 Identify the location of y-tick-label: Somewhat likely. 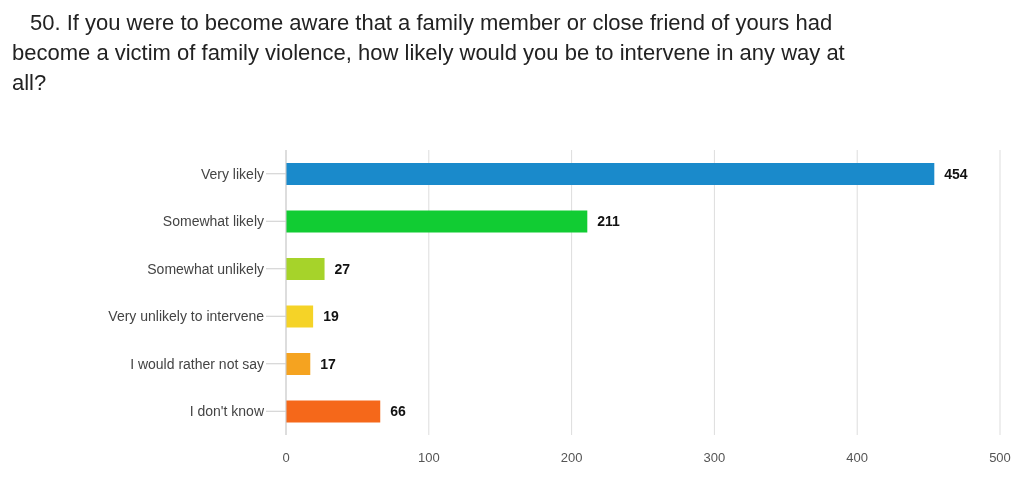
(213, 221).